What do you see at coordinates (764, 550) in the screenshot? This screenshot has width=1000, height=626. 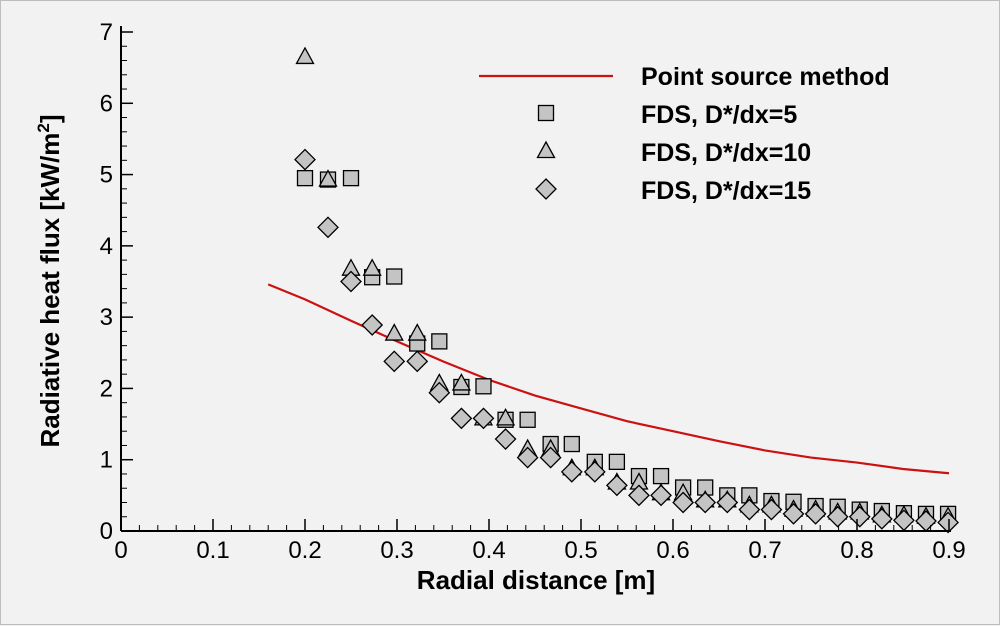 I see `x-tick-label: 0.7` at bounding box center [764, 550].